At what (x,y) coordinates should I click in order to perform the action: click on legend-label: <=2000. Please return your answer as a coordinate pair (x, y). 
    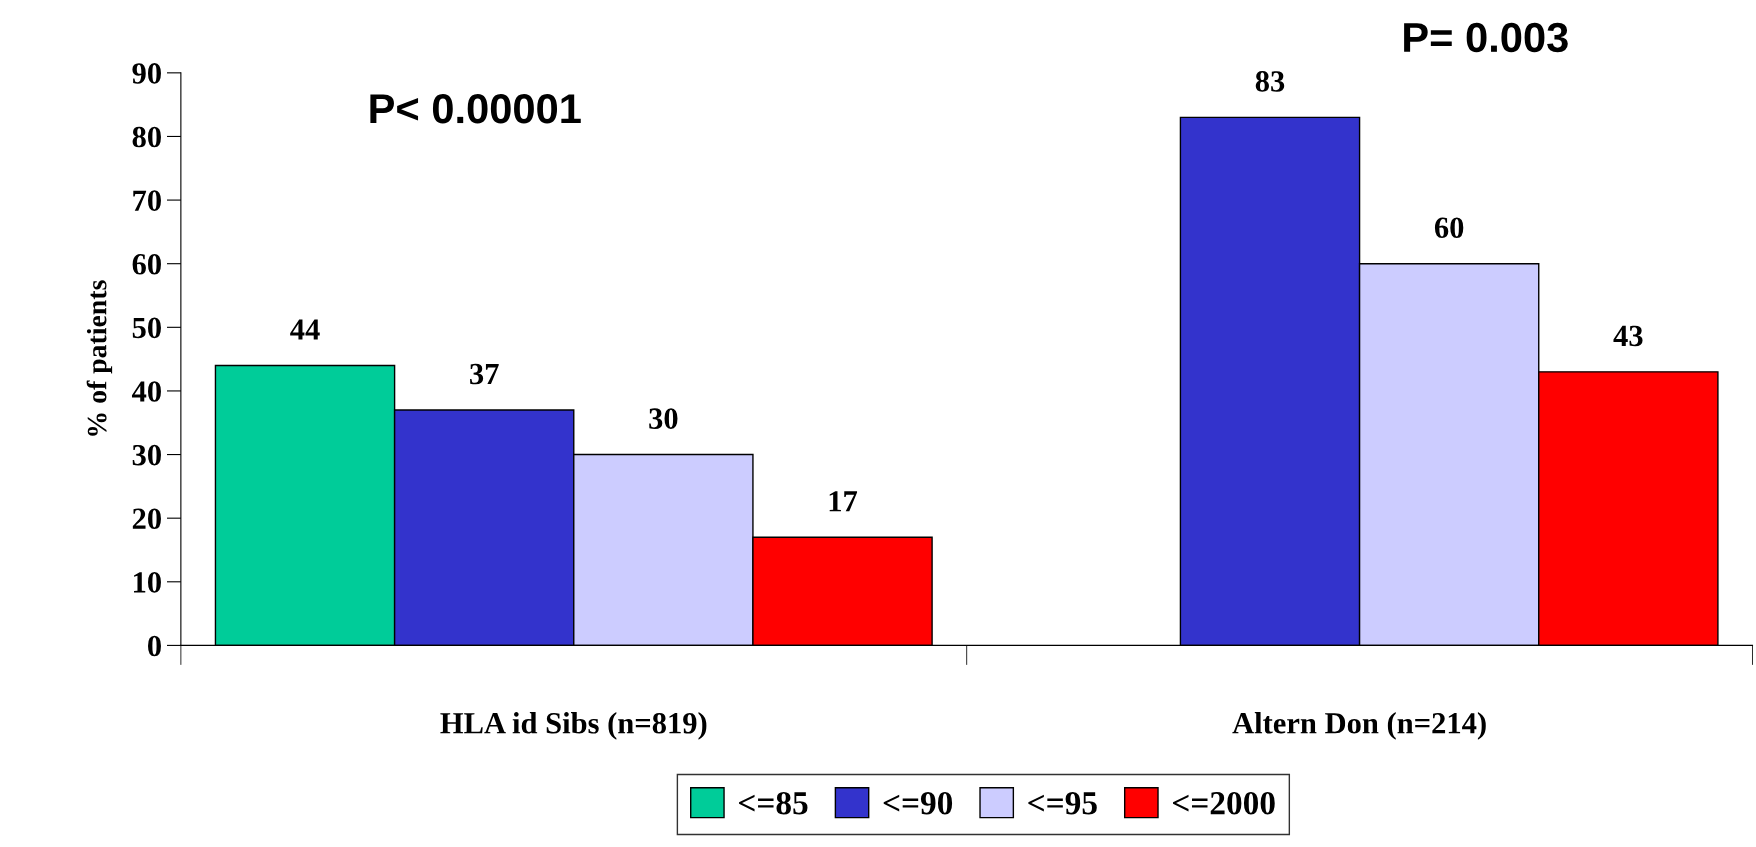
    Looking at the image, I should click on (1224, 803).